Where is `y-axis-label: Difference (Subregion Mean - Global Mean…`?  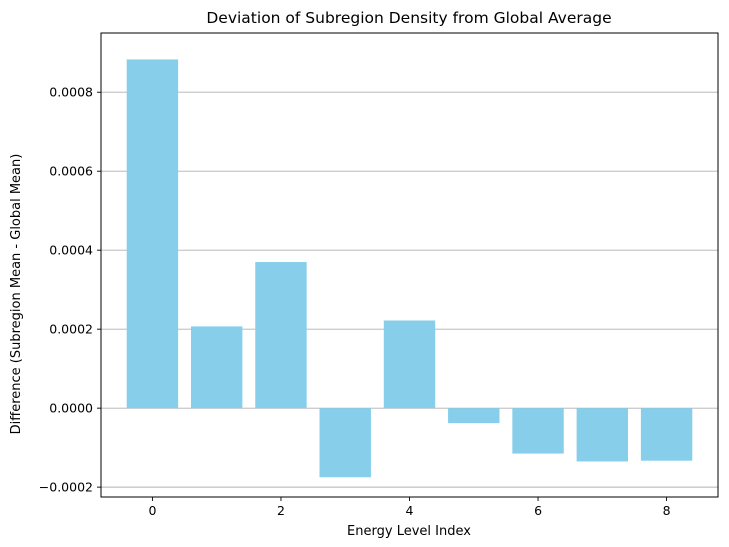
y-axis-label: Difference (Subregion Mean - Global Mean… is located at coordinates (16, 294).